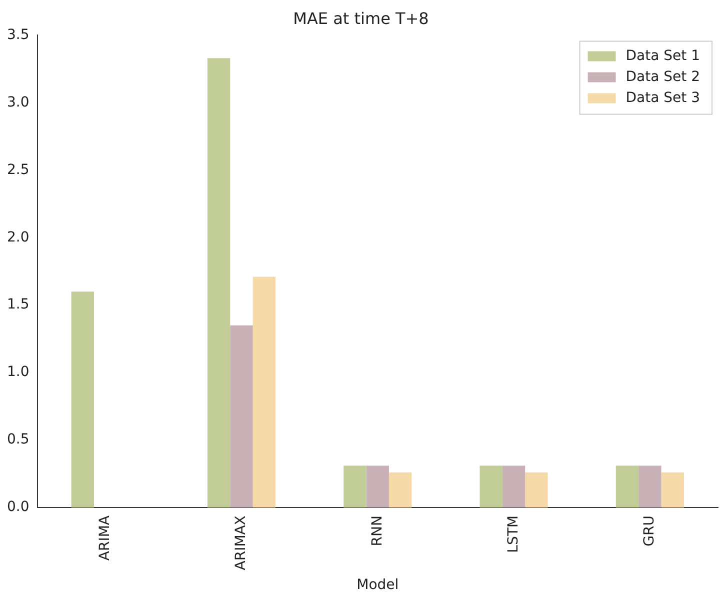  Describe the element at coordinates (241, 542) in the screenshot. I see `x-tick-label: ARIMAX` at that location.